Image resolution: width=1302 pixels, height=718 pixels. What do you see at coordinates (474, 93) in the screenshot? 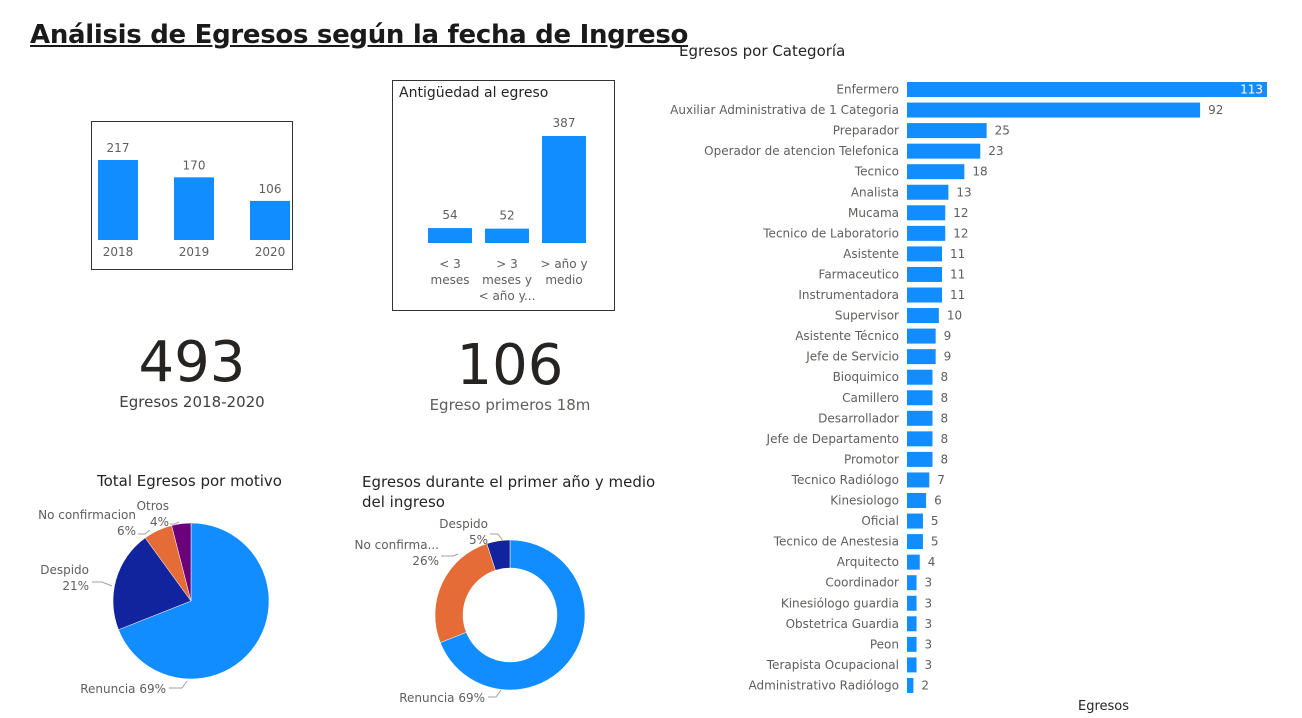
I see `antiguedad-chart-title: Antigüedad al egreso` at bounding box center [474, 93].